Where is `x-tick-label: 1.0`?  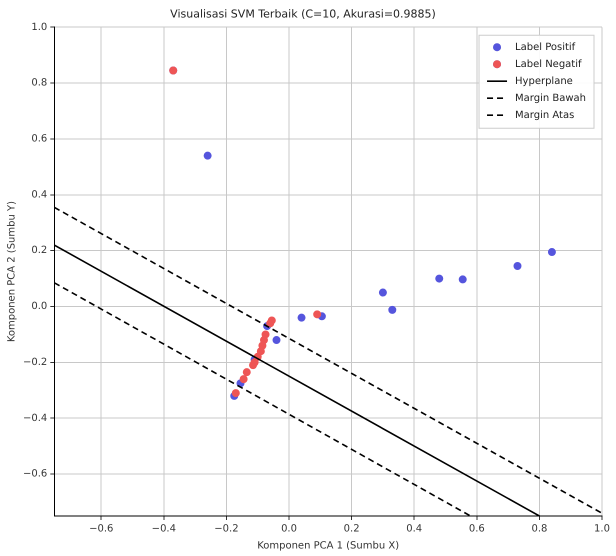
x-tick-label: 1.0 is located at coordinates (602, 529).